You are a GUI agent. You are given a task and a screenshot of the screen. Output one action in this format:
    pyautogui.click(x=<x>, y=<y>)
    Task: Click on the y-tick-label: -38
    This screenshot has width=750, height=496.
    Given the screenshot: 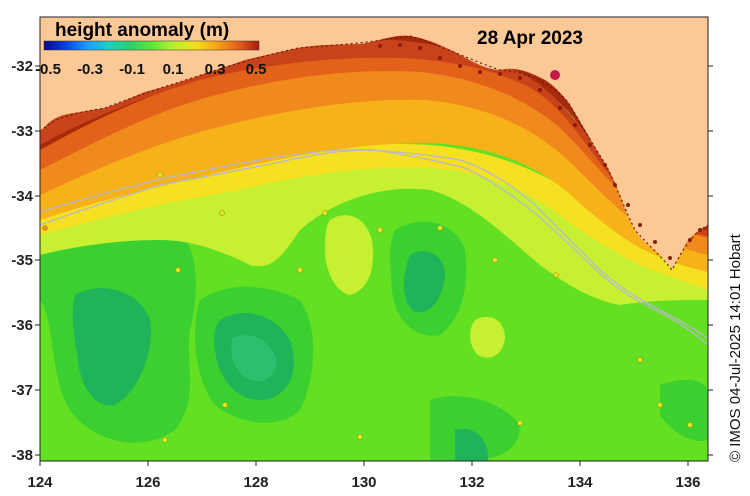 What is the action you would take?
    pyautogui.click(x=22, y=455)
    